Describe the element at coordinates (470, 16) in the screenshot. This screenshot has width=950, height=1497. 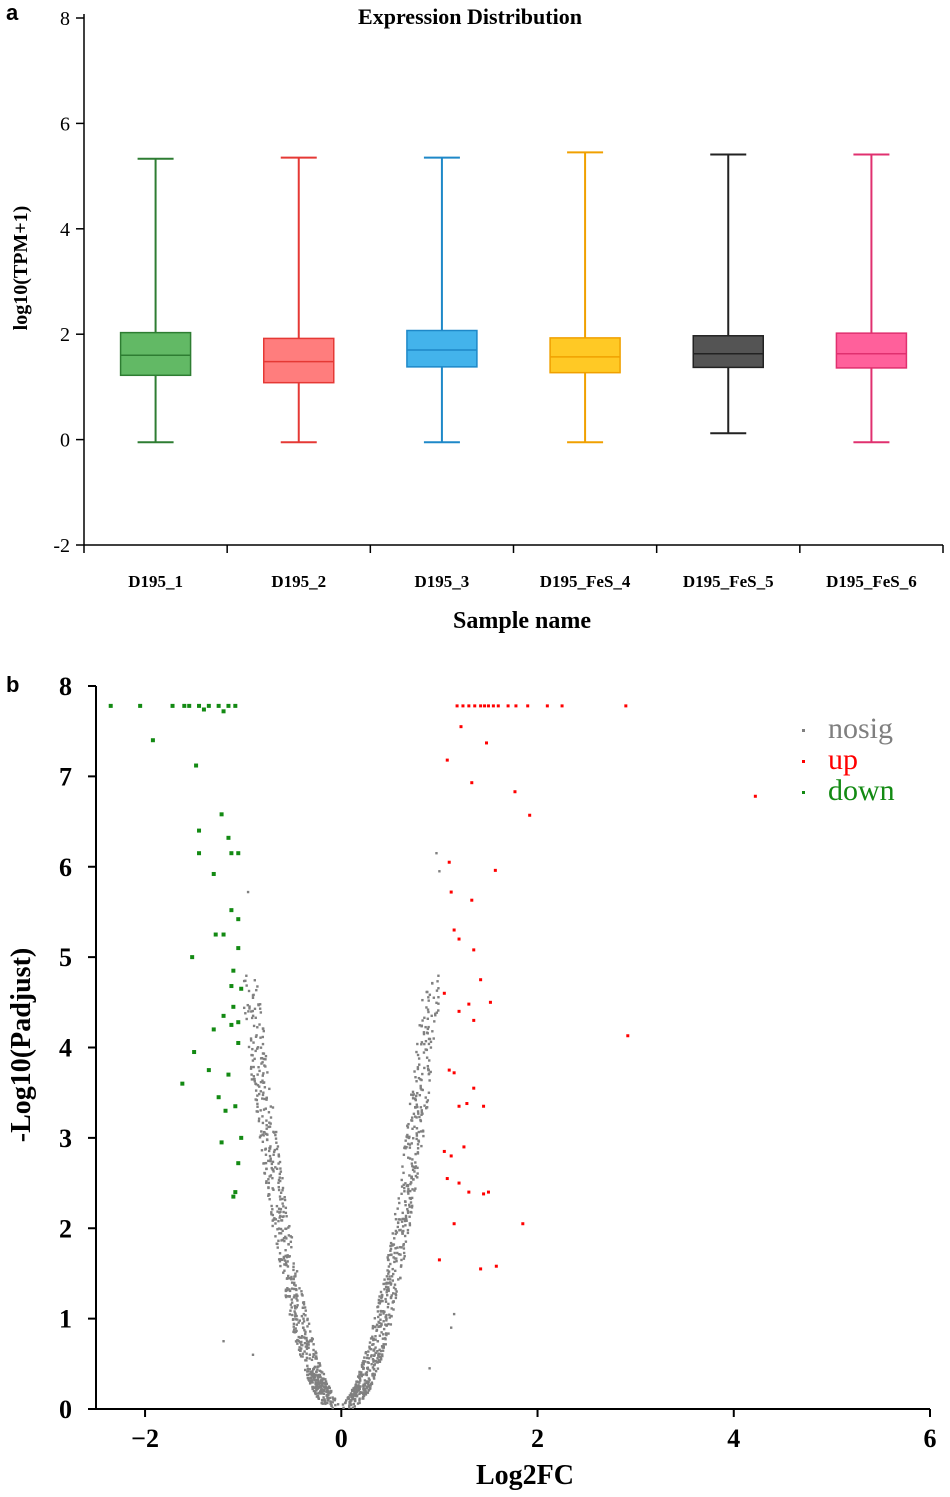
I see `boxplot-title: Expression Distribution` at that location.